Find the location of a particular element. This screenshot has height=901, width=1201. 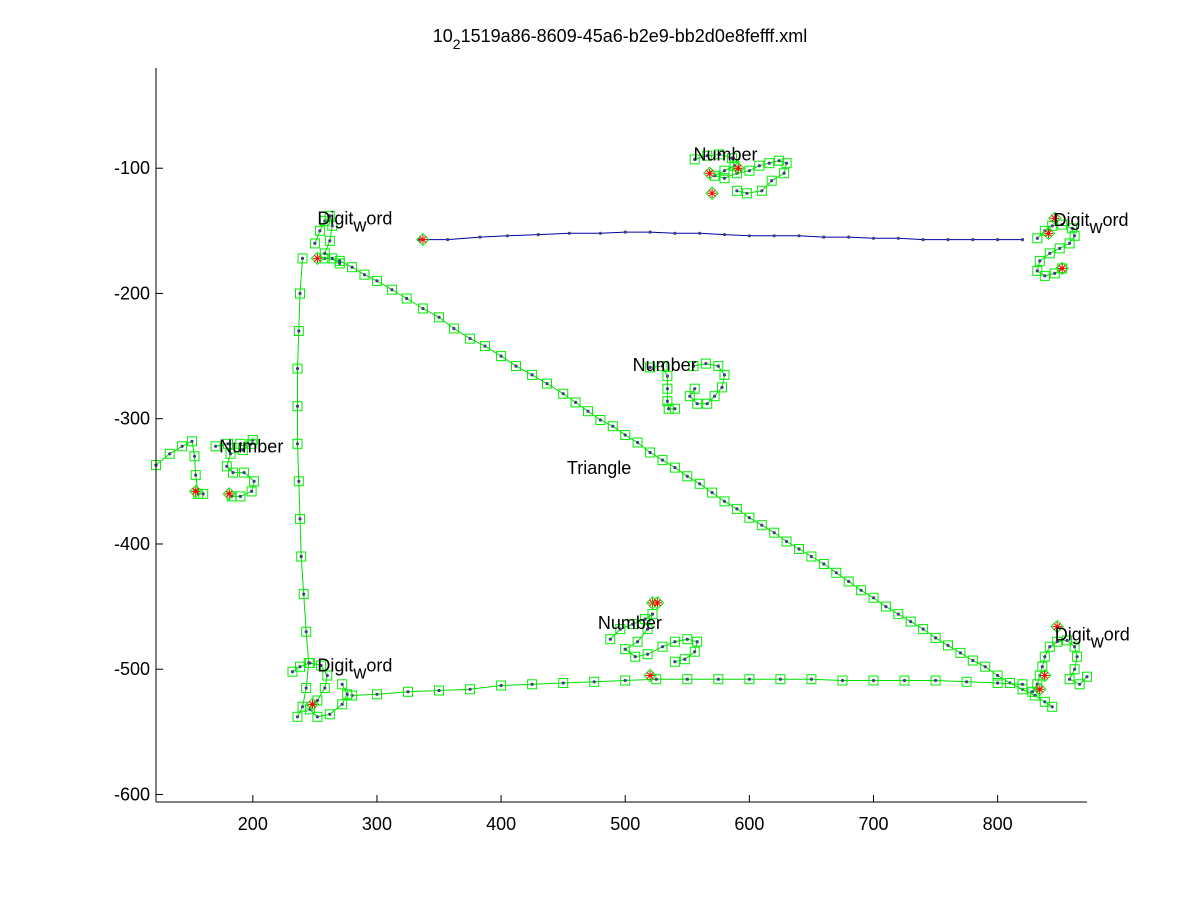

annotation-part: ord is located at coordinates (1117, 634).